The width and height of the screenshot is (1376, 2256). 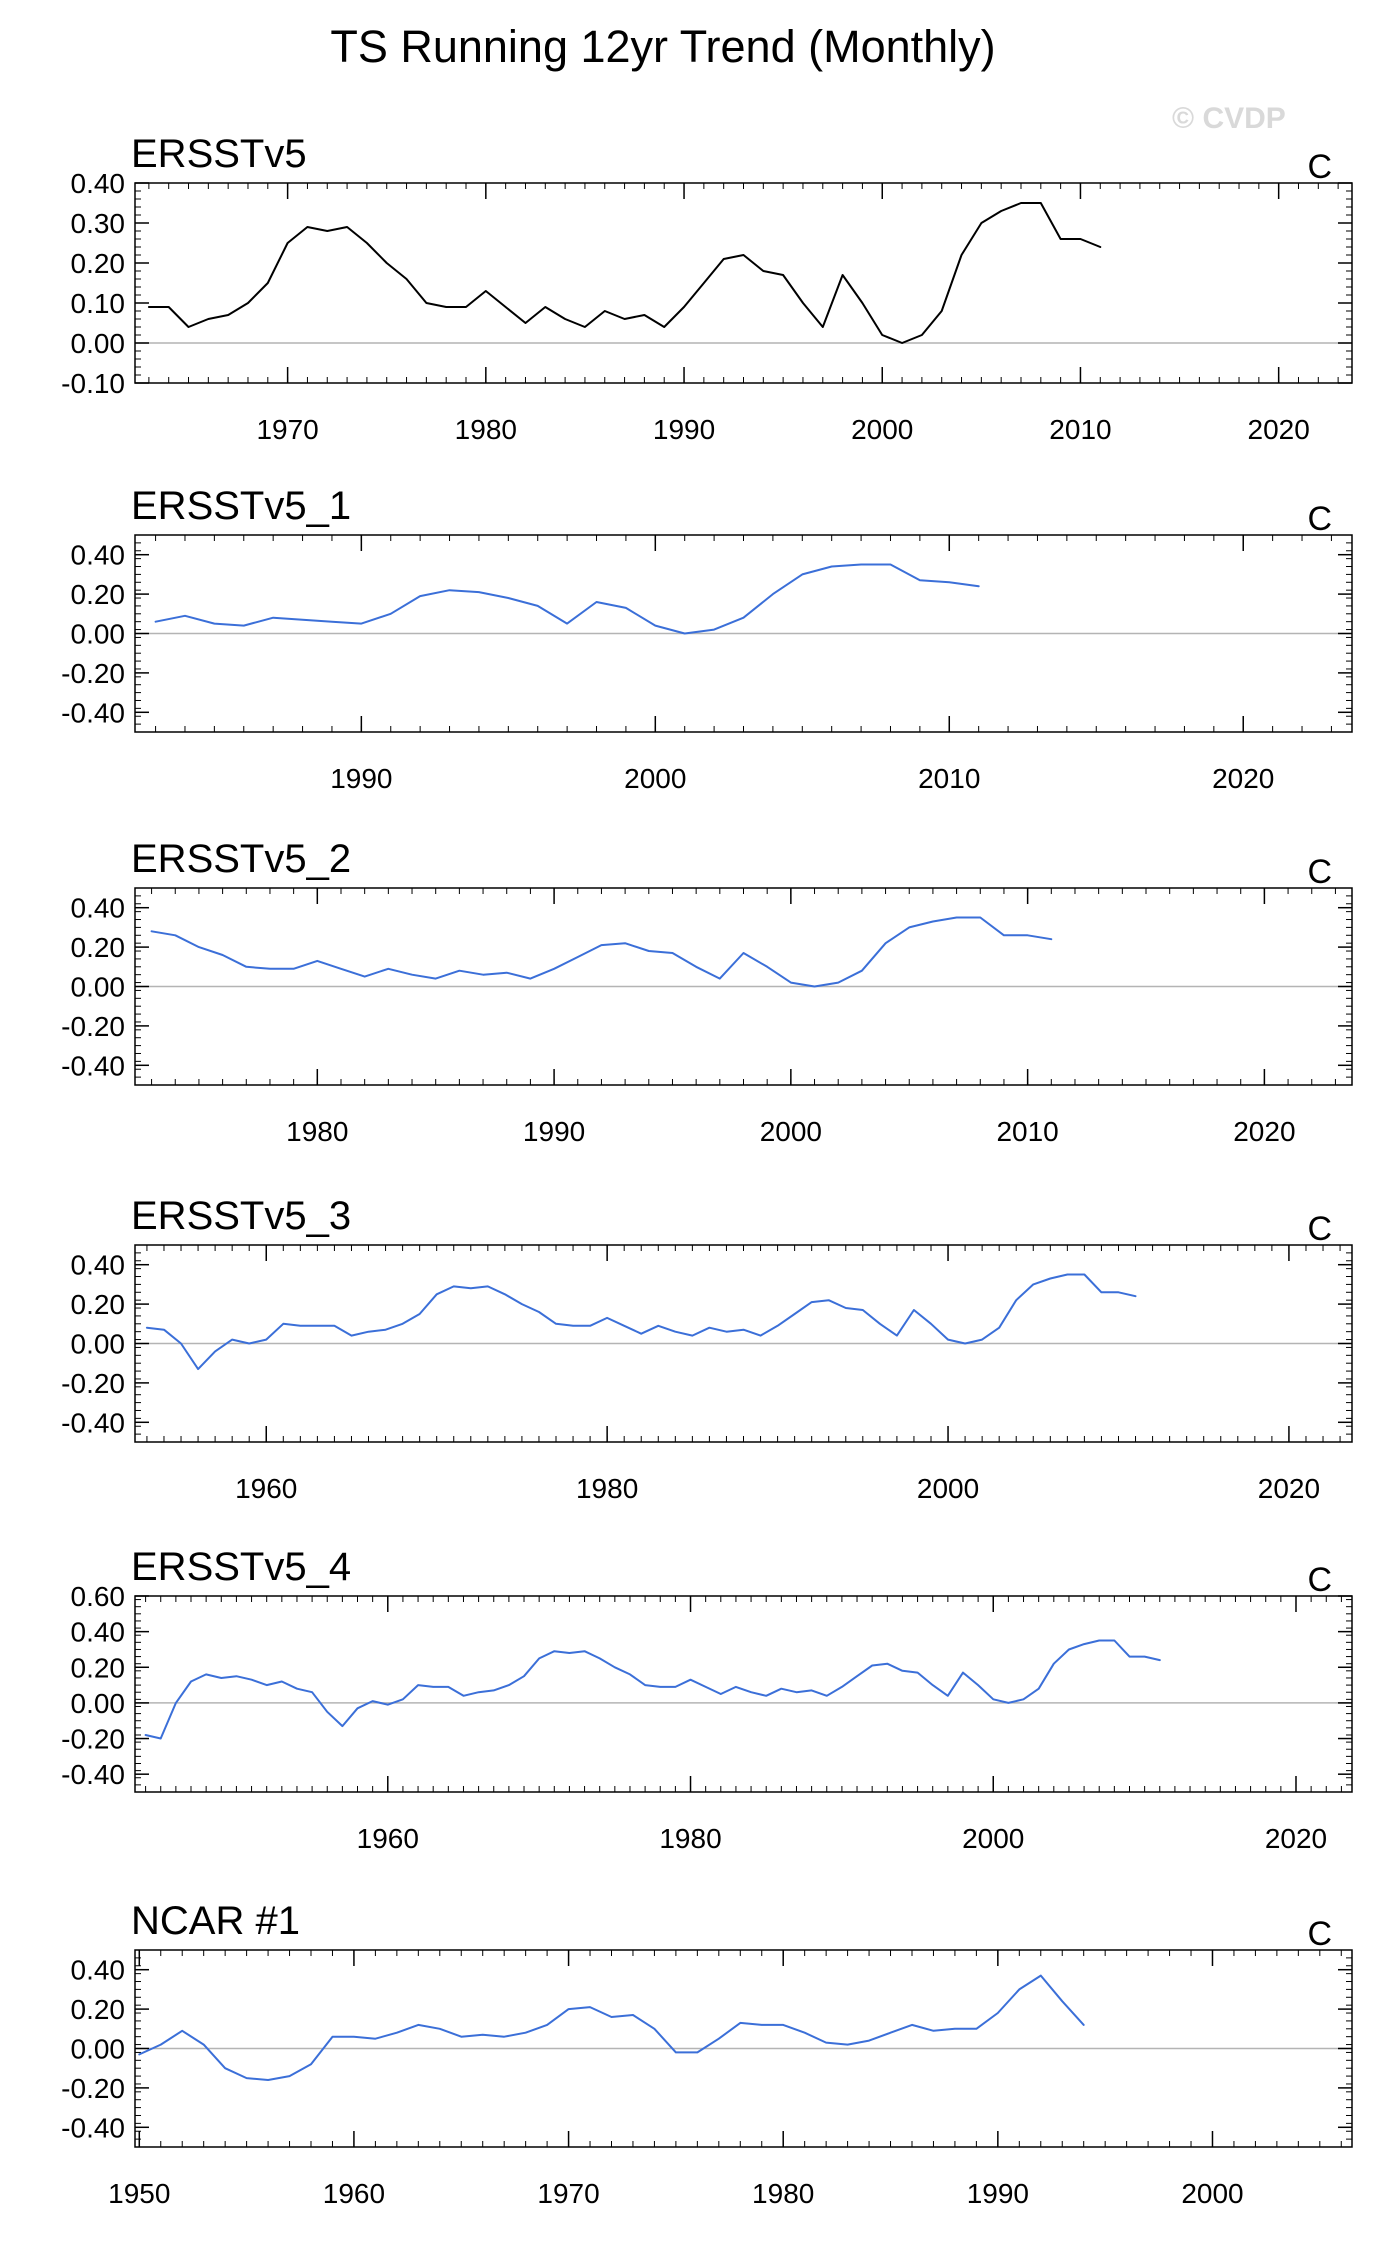 What do you see at coordinates (219, 154) in the screenshot?
I see `panel-title: ERSSTv5` at bounding box center [219, 154].